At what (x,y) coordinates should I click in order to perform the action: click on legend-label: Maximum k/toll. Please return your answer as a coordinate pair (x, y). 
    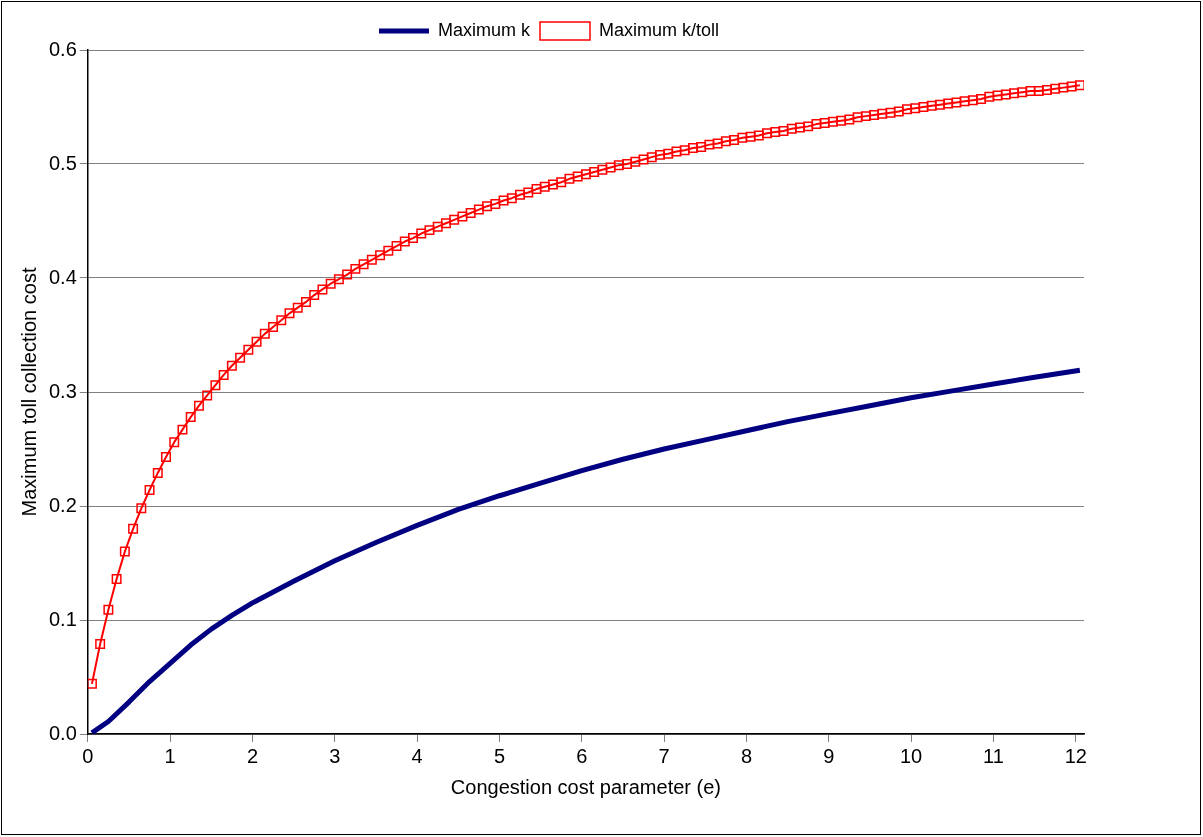
    Looking at the image, I should click on (659, 29).